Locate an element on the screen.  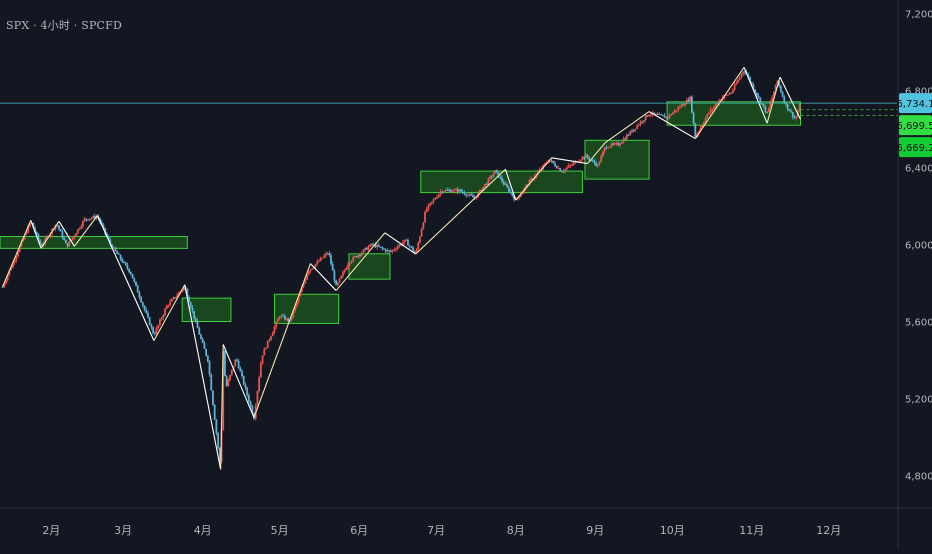
y-tick-label: 6,400.0 is located at coordinates (918, 168).